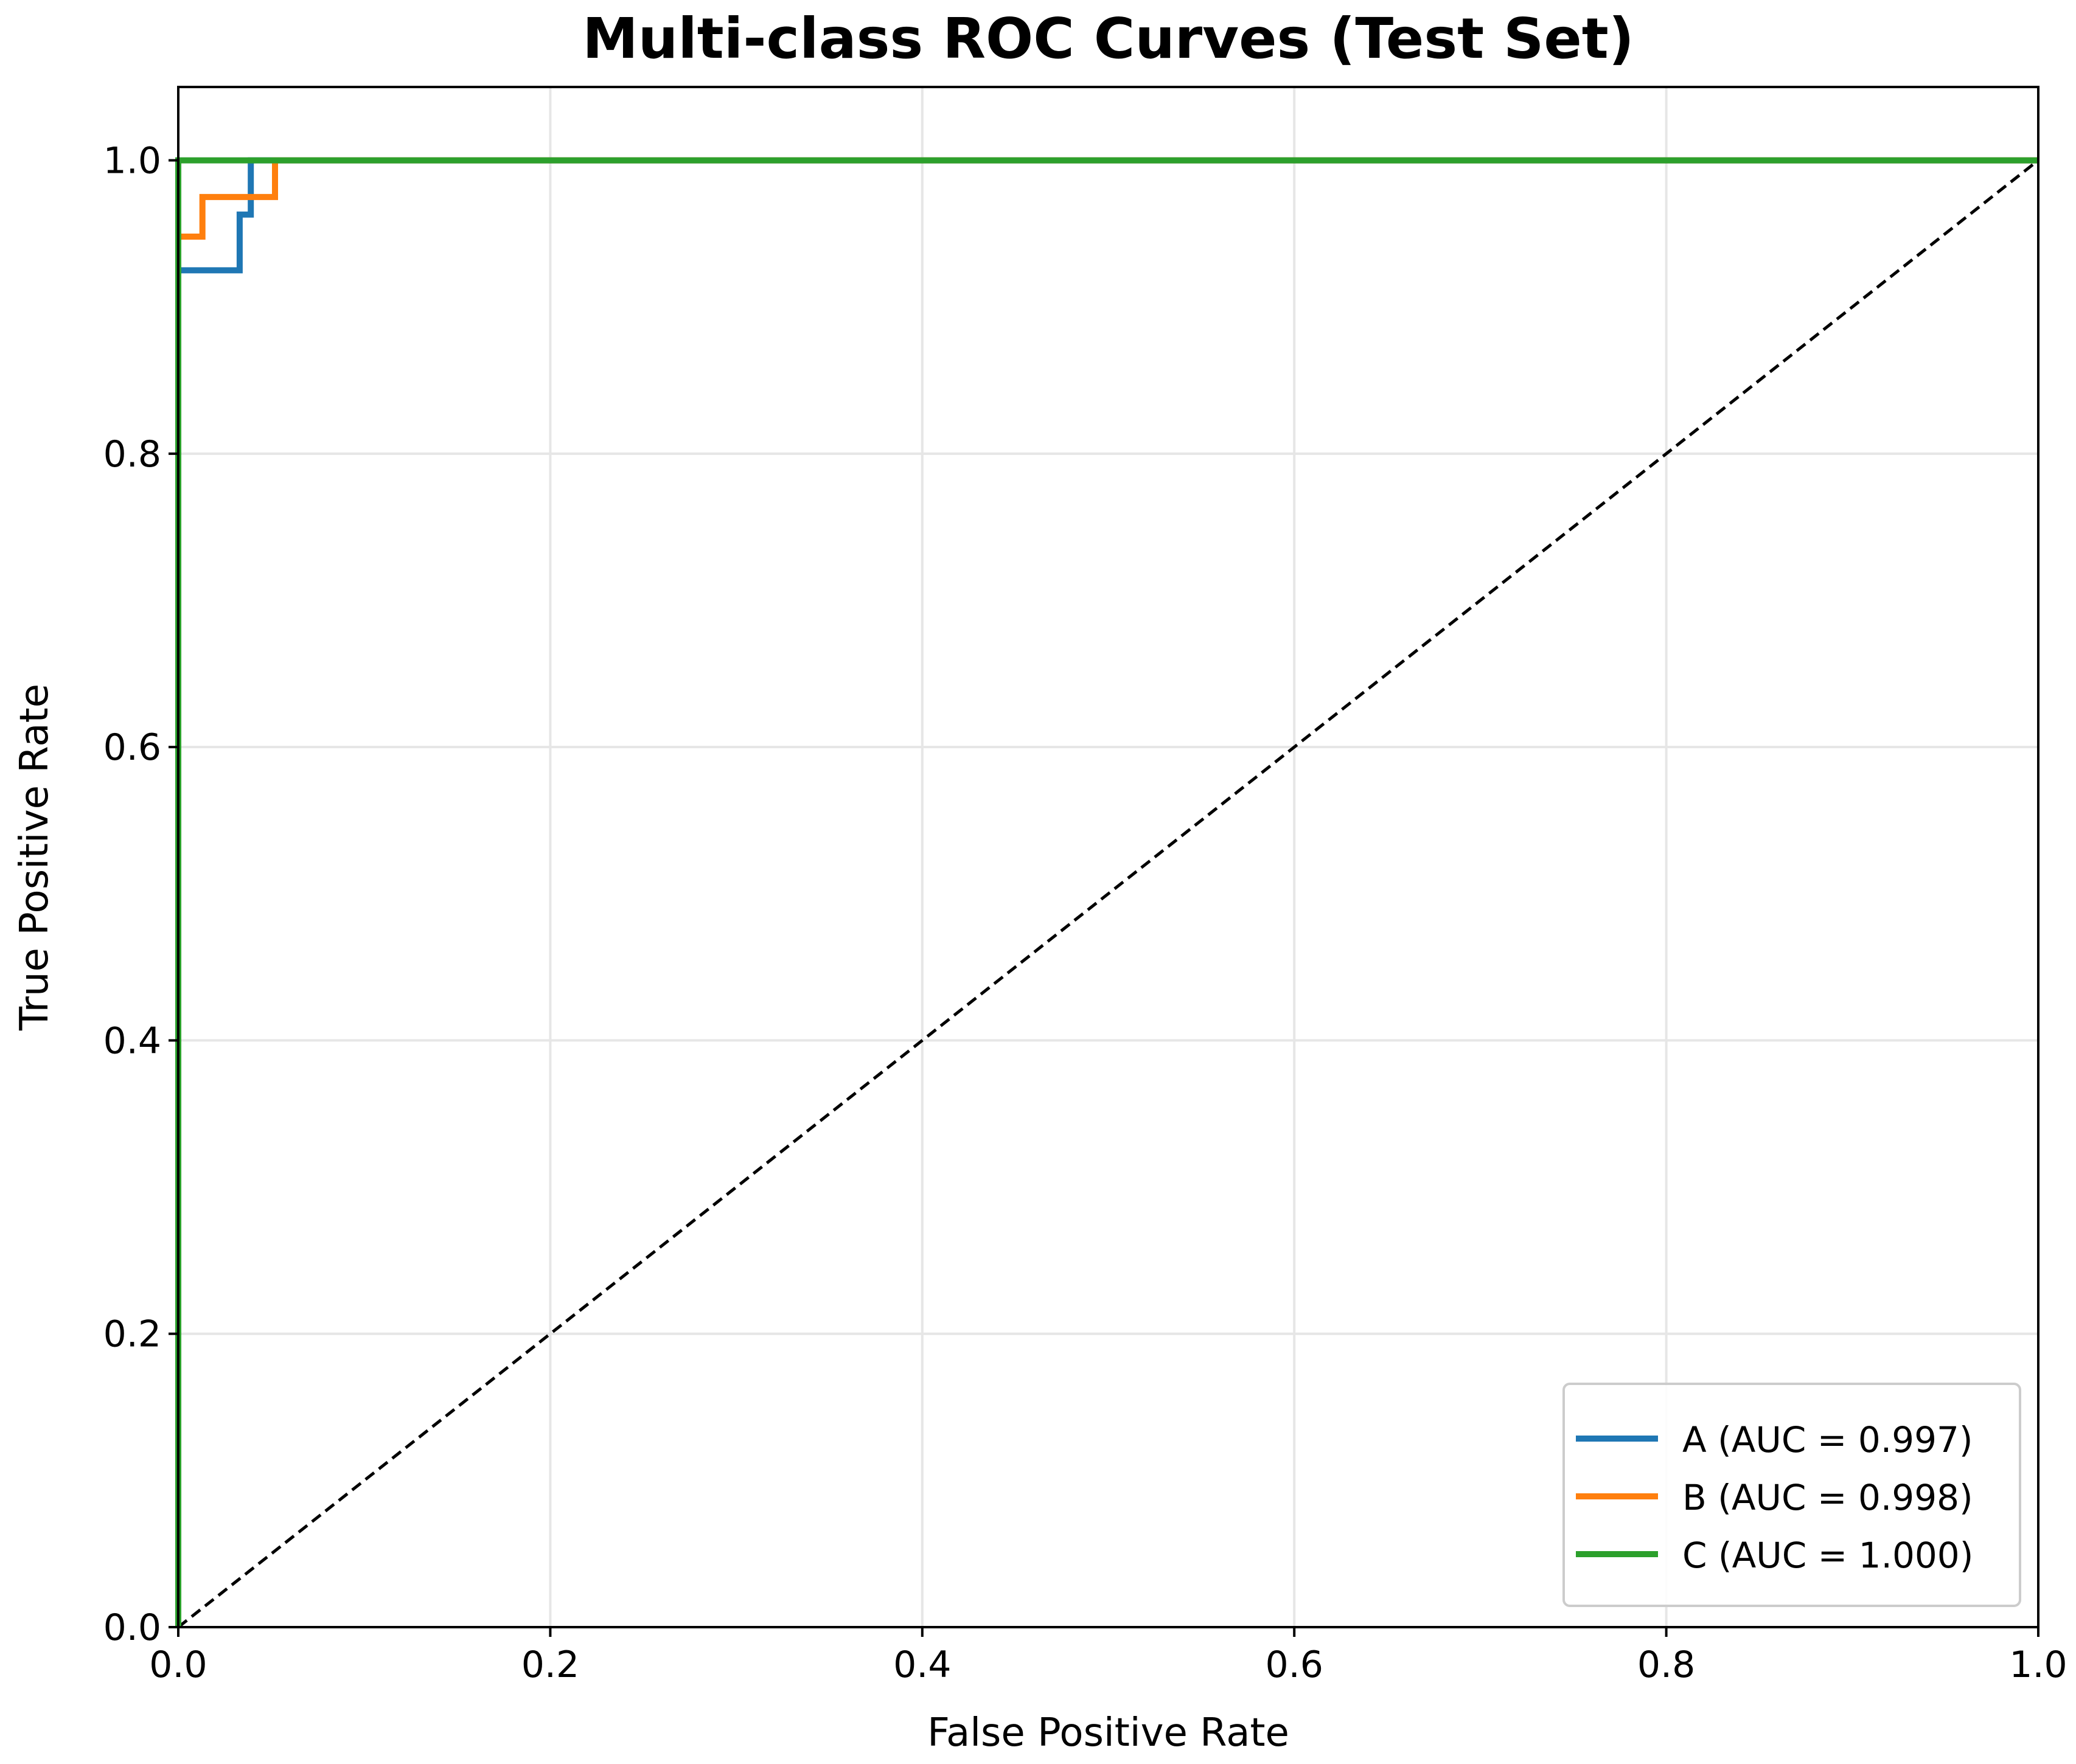 The height and width of the screenshot is (1764, 2076). Describe the element at coordinates (132, 747) in the screenshot. I see `y-tick-label: 0.6` at that location.